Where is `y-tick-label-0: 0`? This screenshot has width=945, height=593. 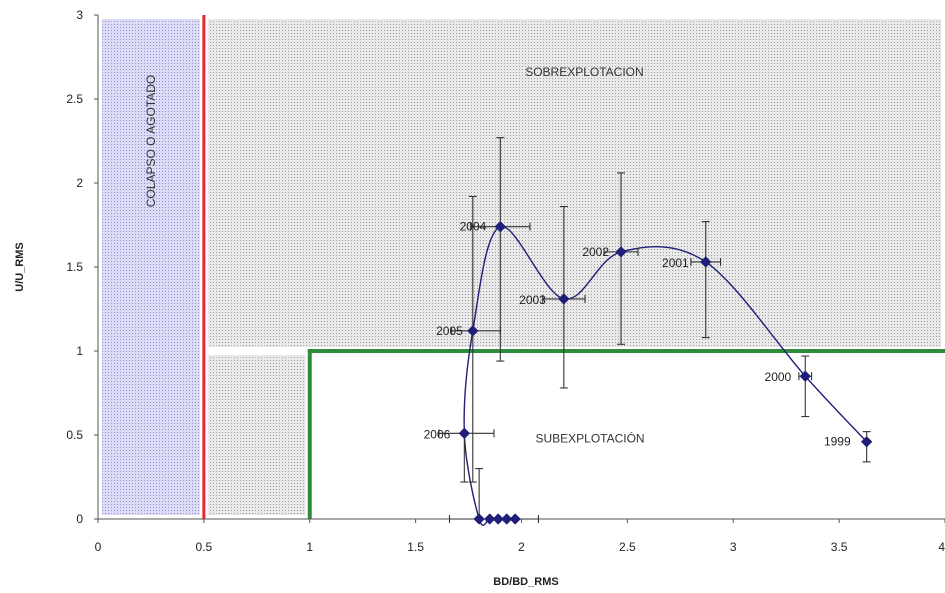
y-tick-label-0: 0 is located at coordinates (79, 519).